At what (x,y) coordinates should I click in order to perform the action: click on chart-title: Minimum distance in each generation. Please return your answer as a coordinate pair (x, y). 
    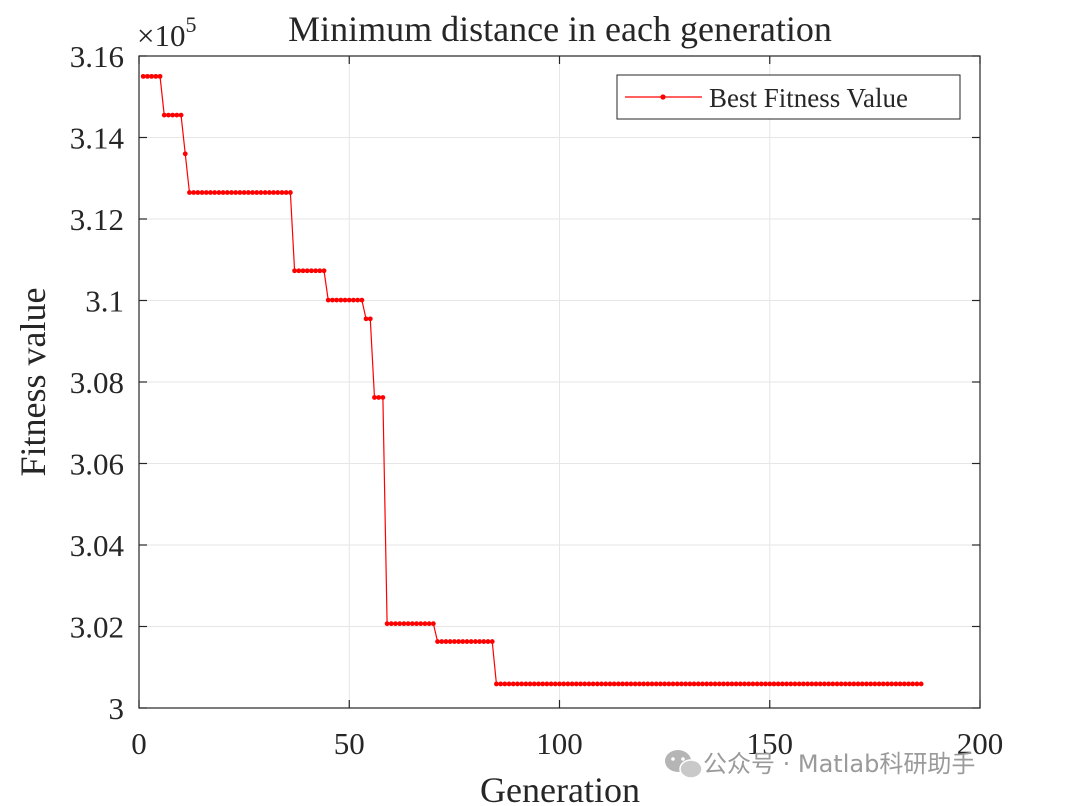
    Looking at the image, I should click on (560, 29).